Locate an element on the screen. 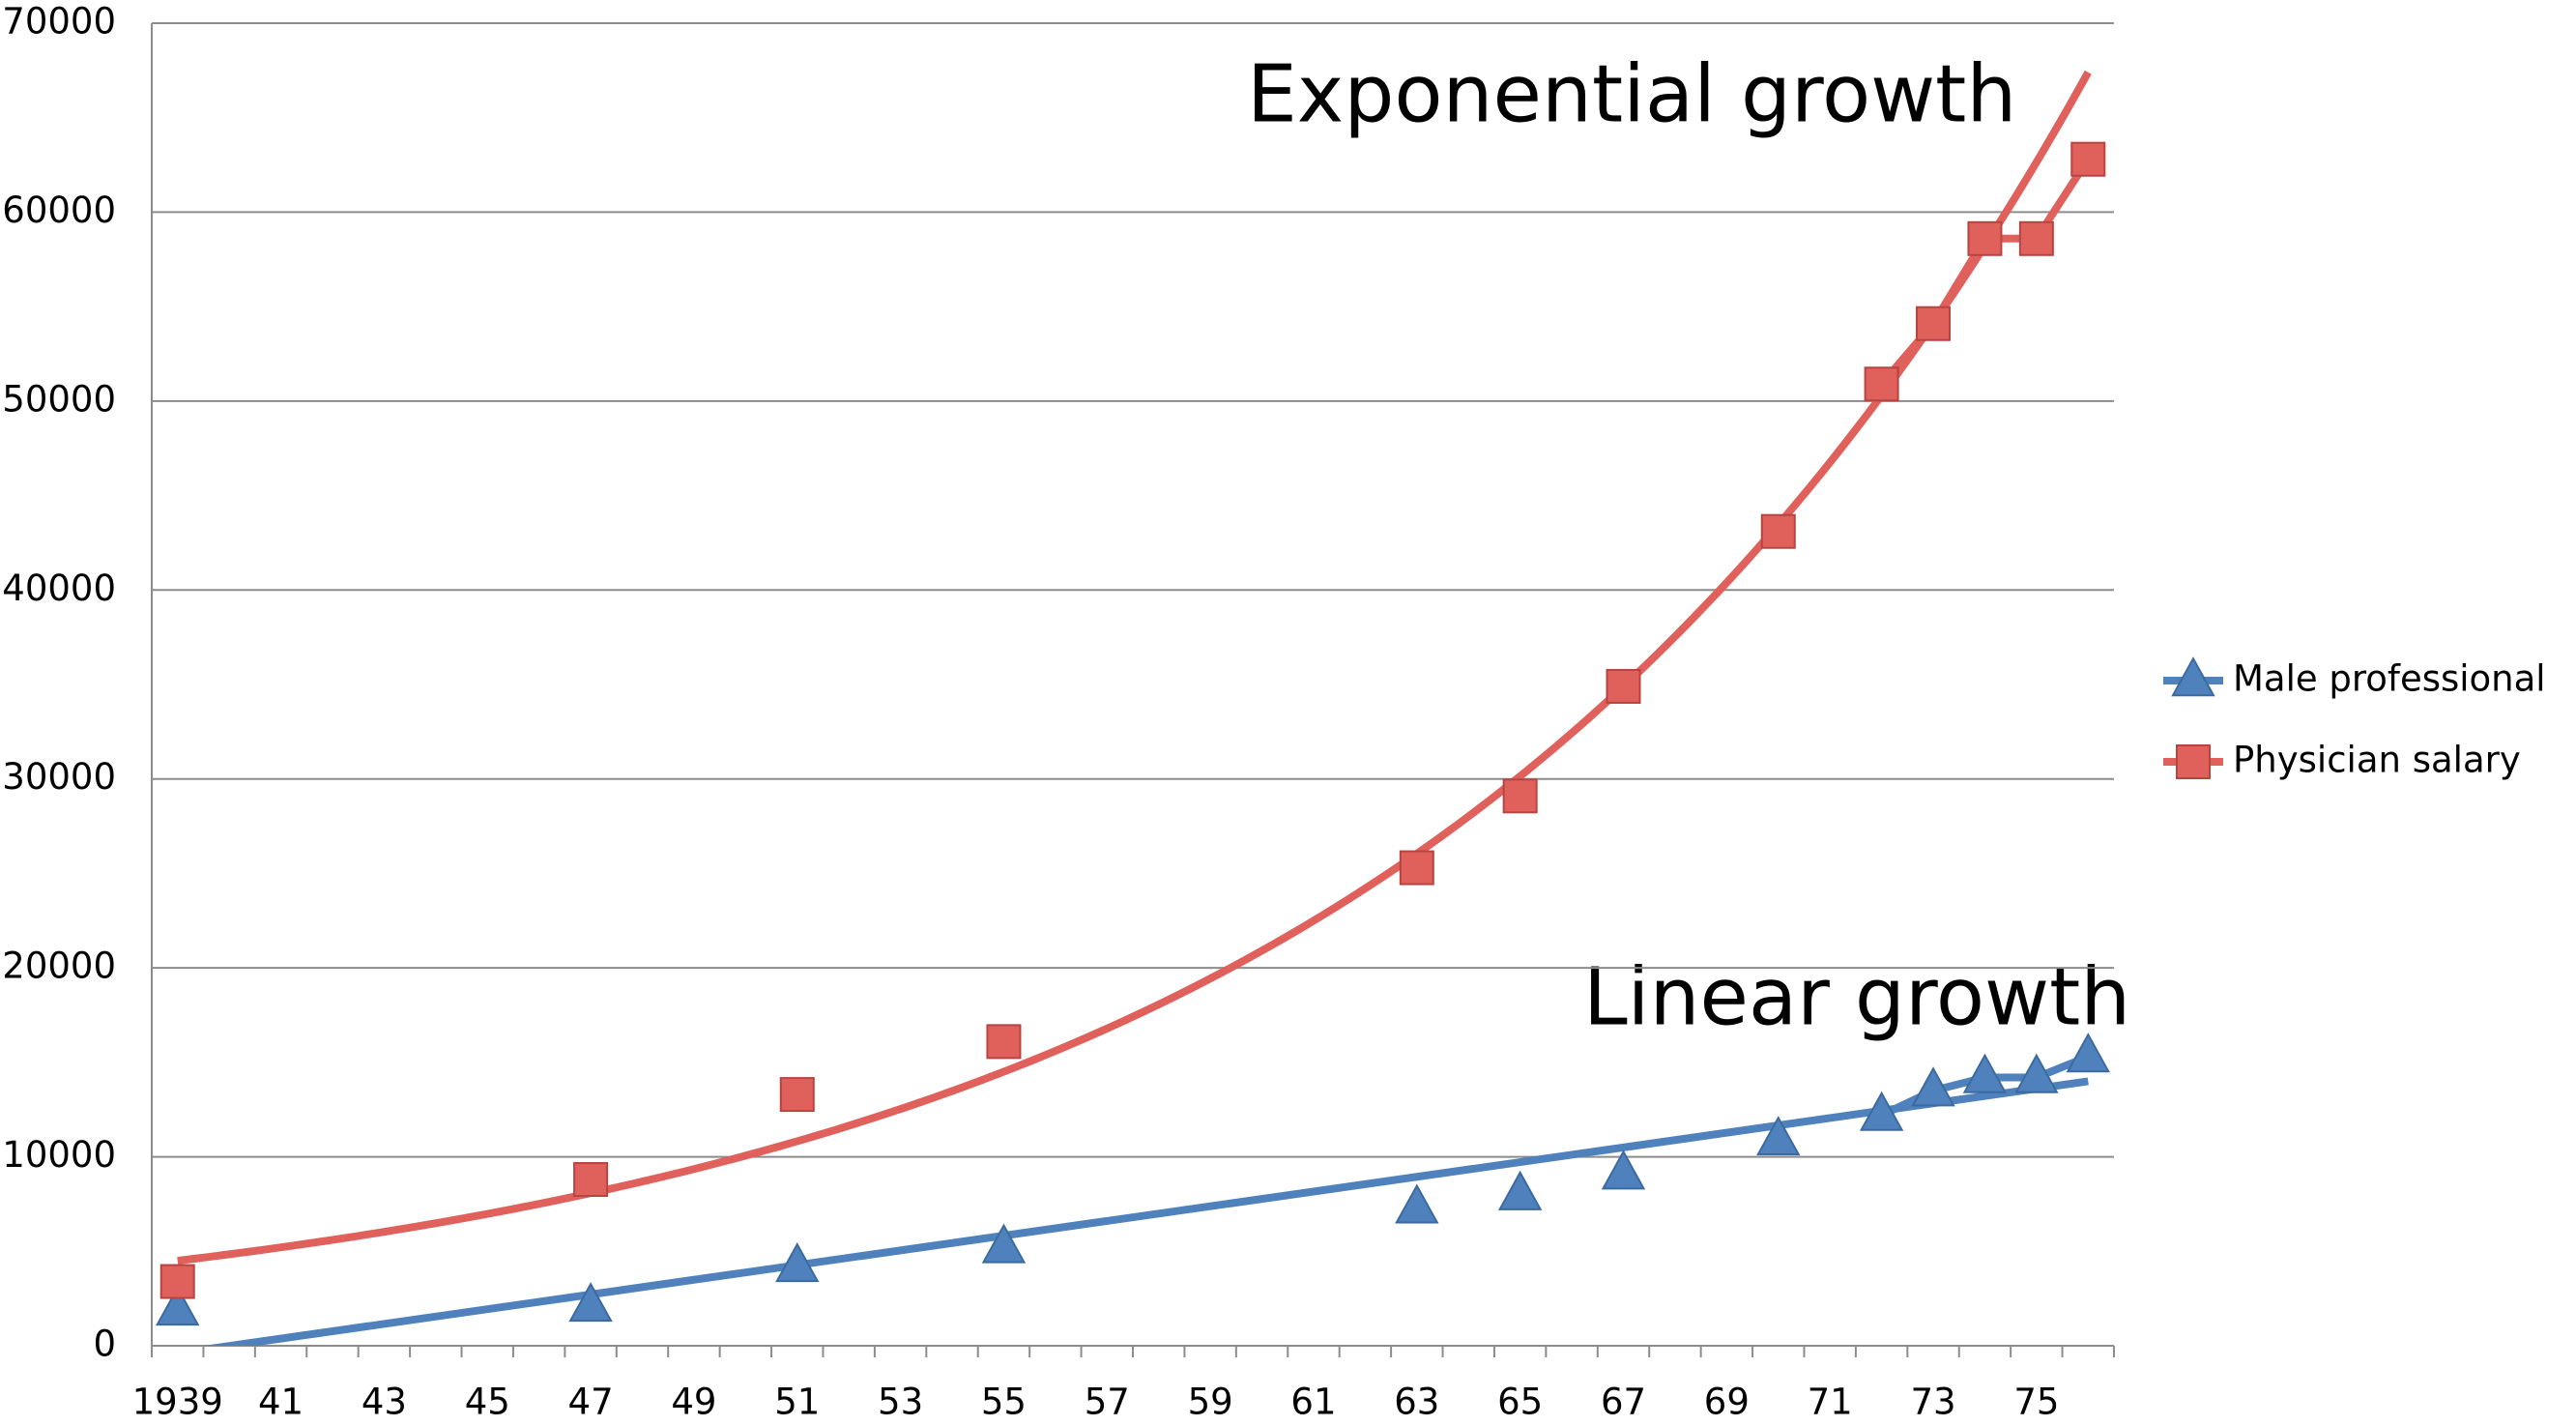  x-tick-label: 1939 is located at coordinates (177, 1402).